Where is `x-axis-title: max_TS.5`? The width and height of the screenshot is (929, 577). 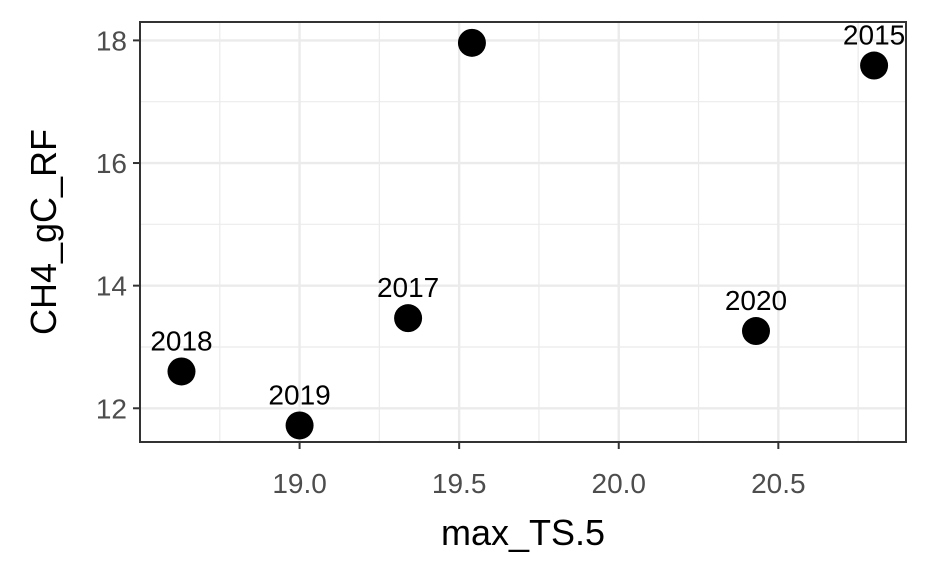
x-axis-title: max_TS.5 is located at coordinates (523, 532).